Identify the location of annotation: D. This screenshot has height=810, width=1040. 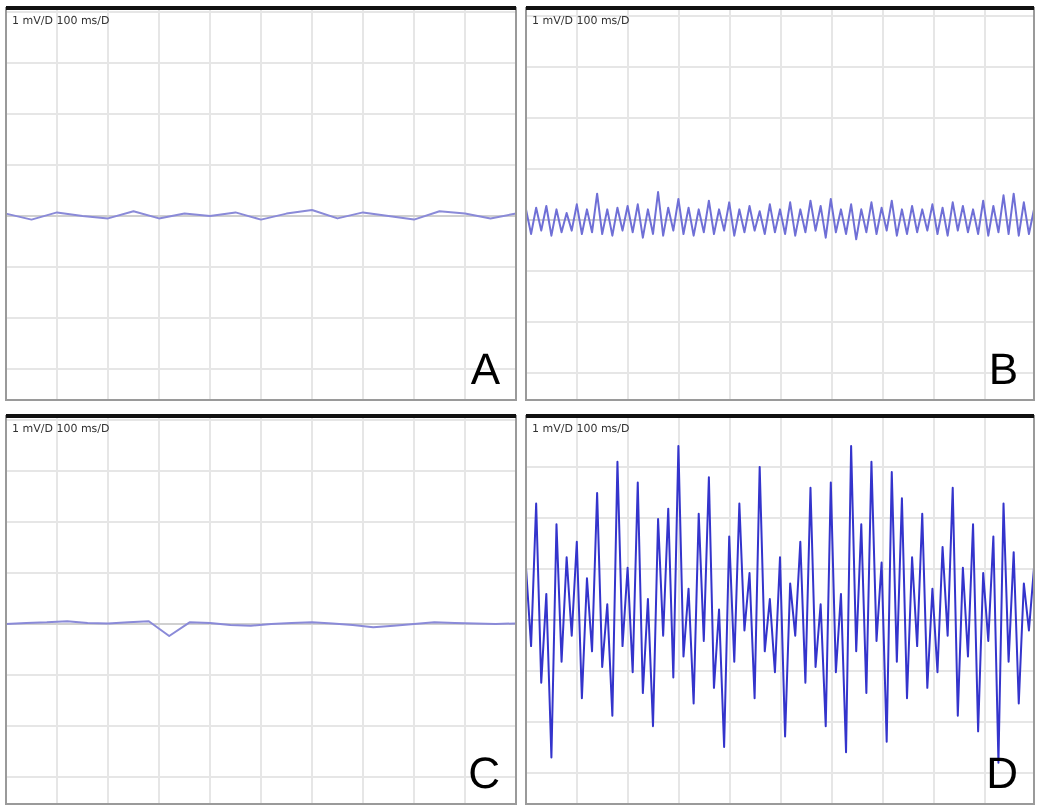
(1002, 773).